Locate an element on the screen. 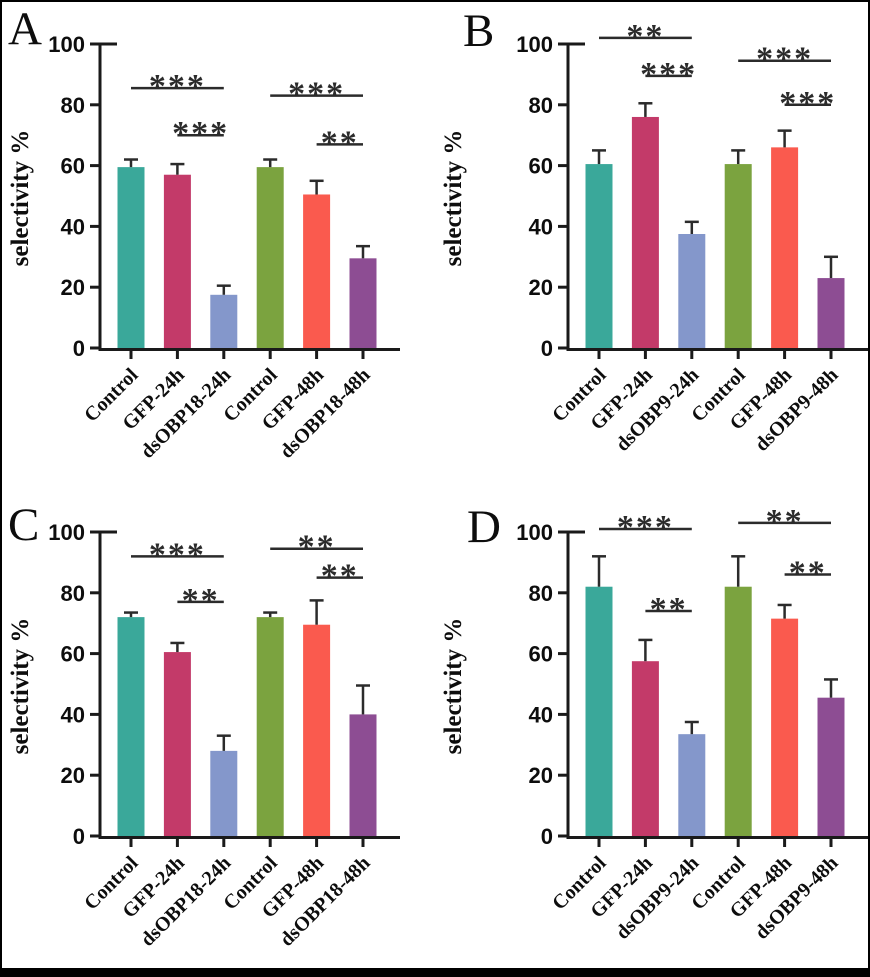 Image resolution: width=870 pixels, height=977 pixels. panel-letter-c: C is located at coordinates (24, 525).